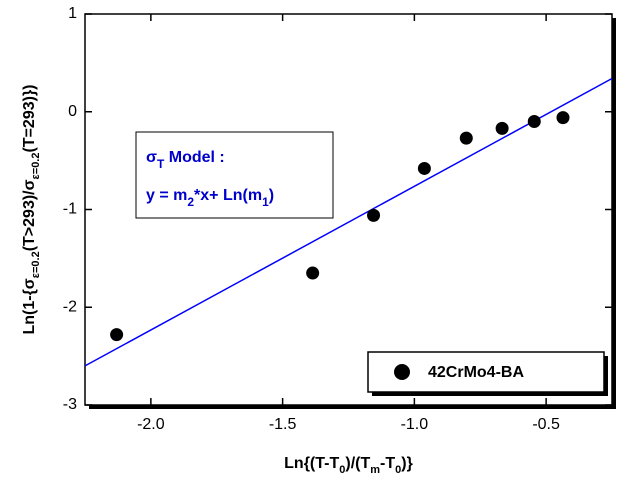 Image resolution: width=621 pixels, height=486 pixels. I want to click on annotation-line-sub: 1, so click(265, 202).